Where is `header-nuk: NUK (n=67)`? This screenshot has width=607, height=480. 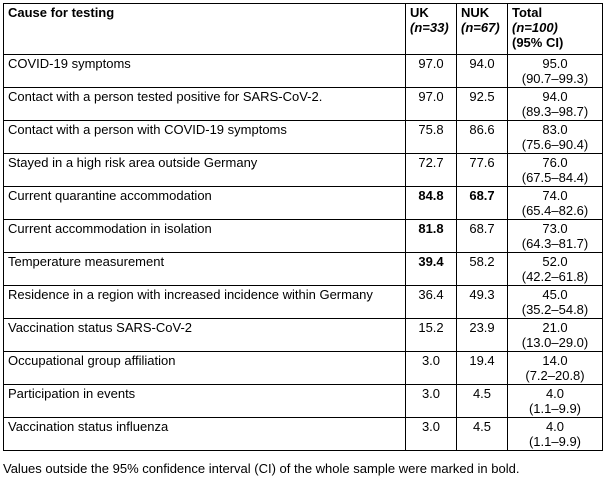 header-nuk: NUK (n=67) is located at coordinates (482, 29).